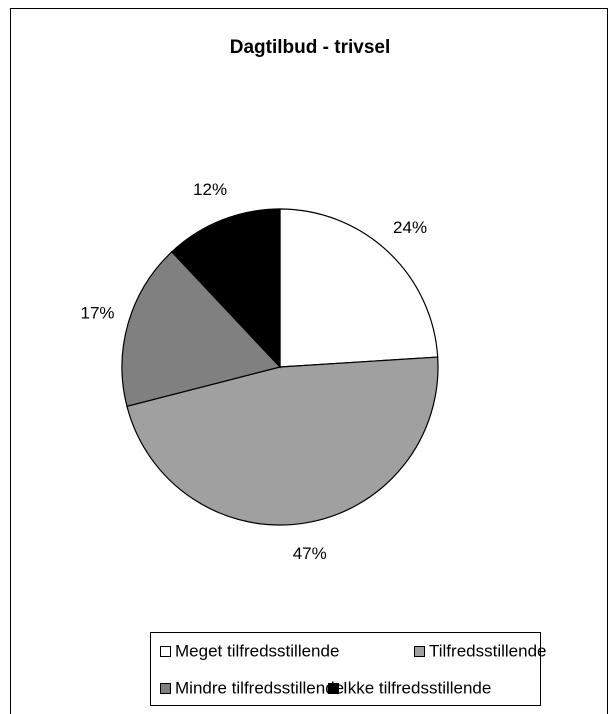 This screenshot has width=615, height=714. I want to click on legend-label: Ikke tilfredsstillende, so click(417, 687).